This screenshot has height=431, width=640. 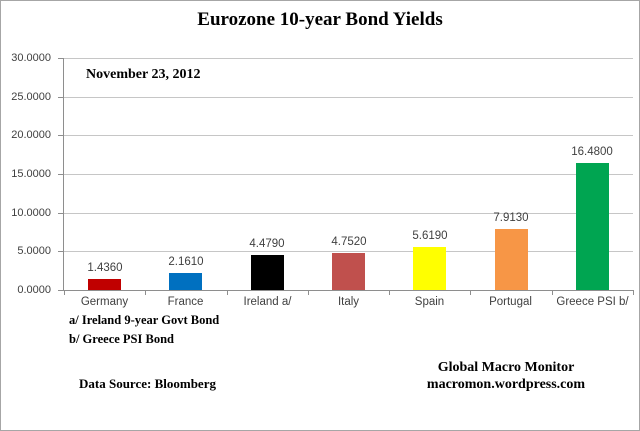 I want to click on footnote-ireland: a/ Ireland 9-year Govt Bond, so click(x=144, y=320).